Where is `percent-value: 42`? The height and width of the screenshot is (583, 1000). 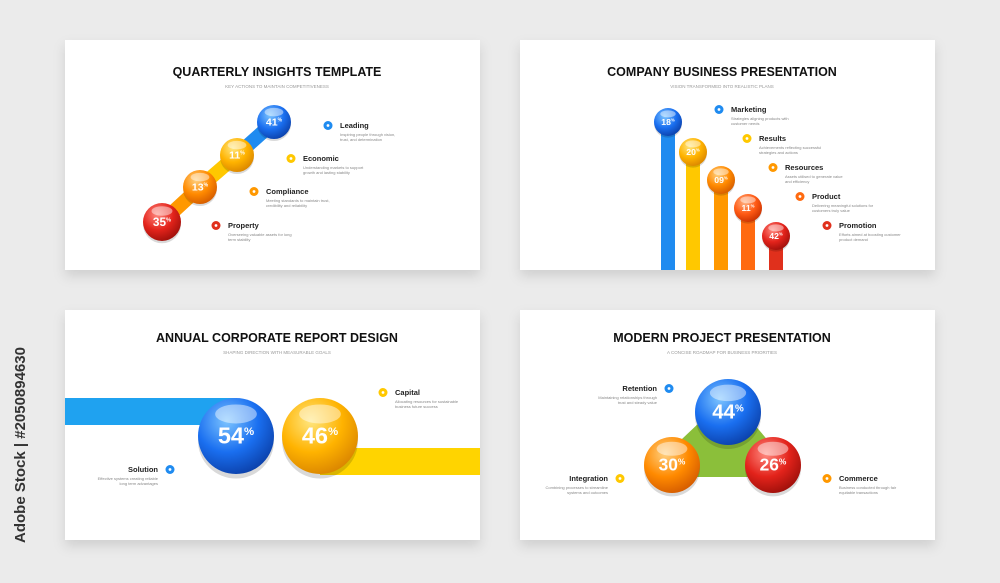
percent-value: 42 is located at coordinates (774, 236).